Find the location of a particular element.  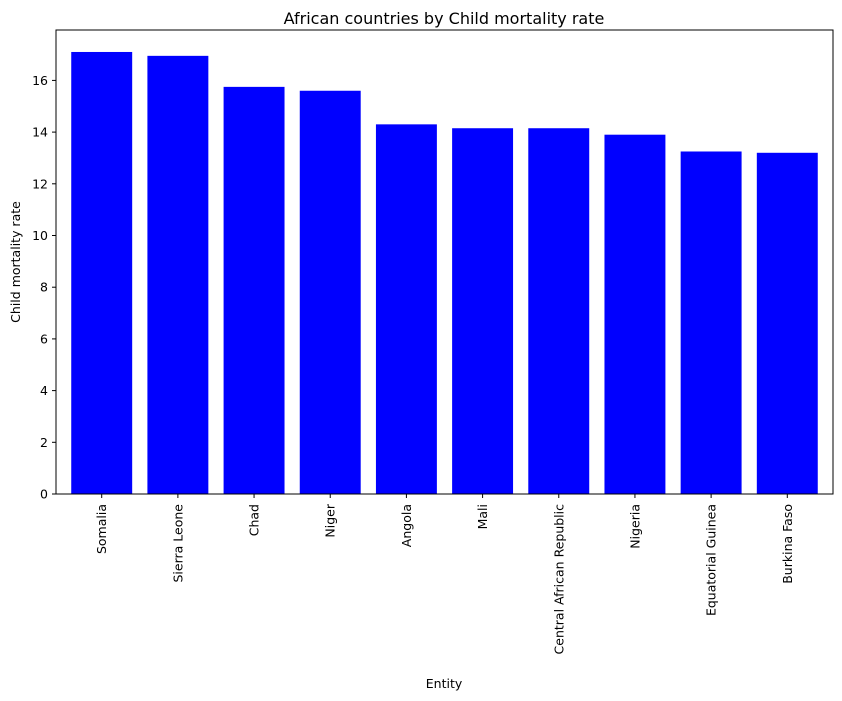

x-tick-label: Angola is located at coordinates (406, 525).